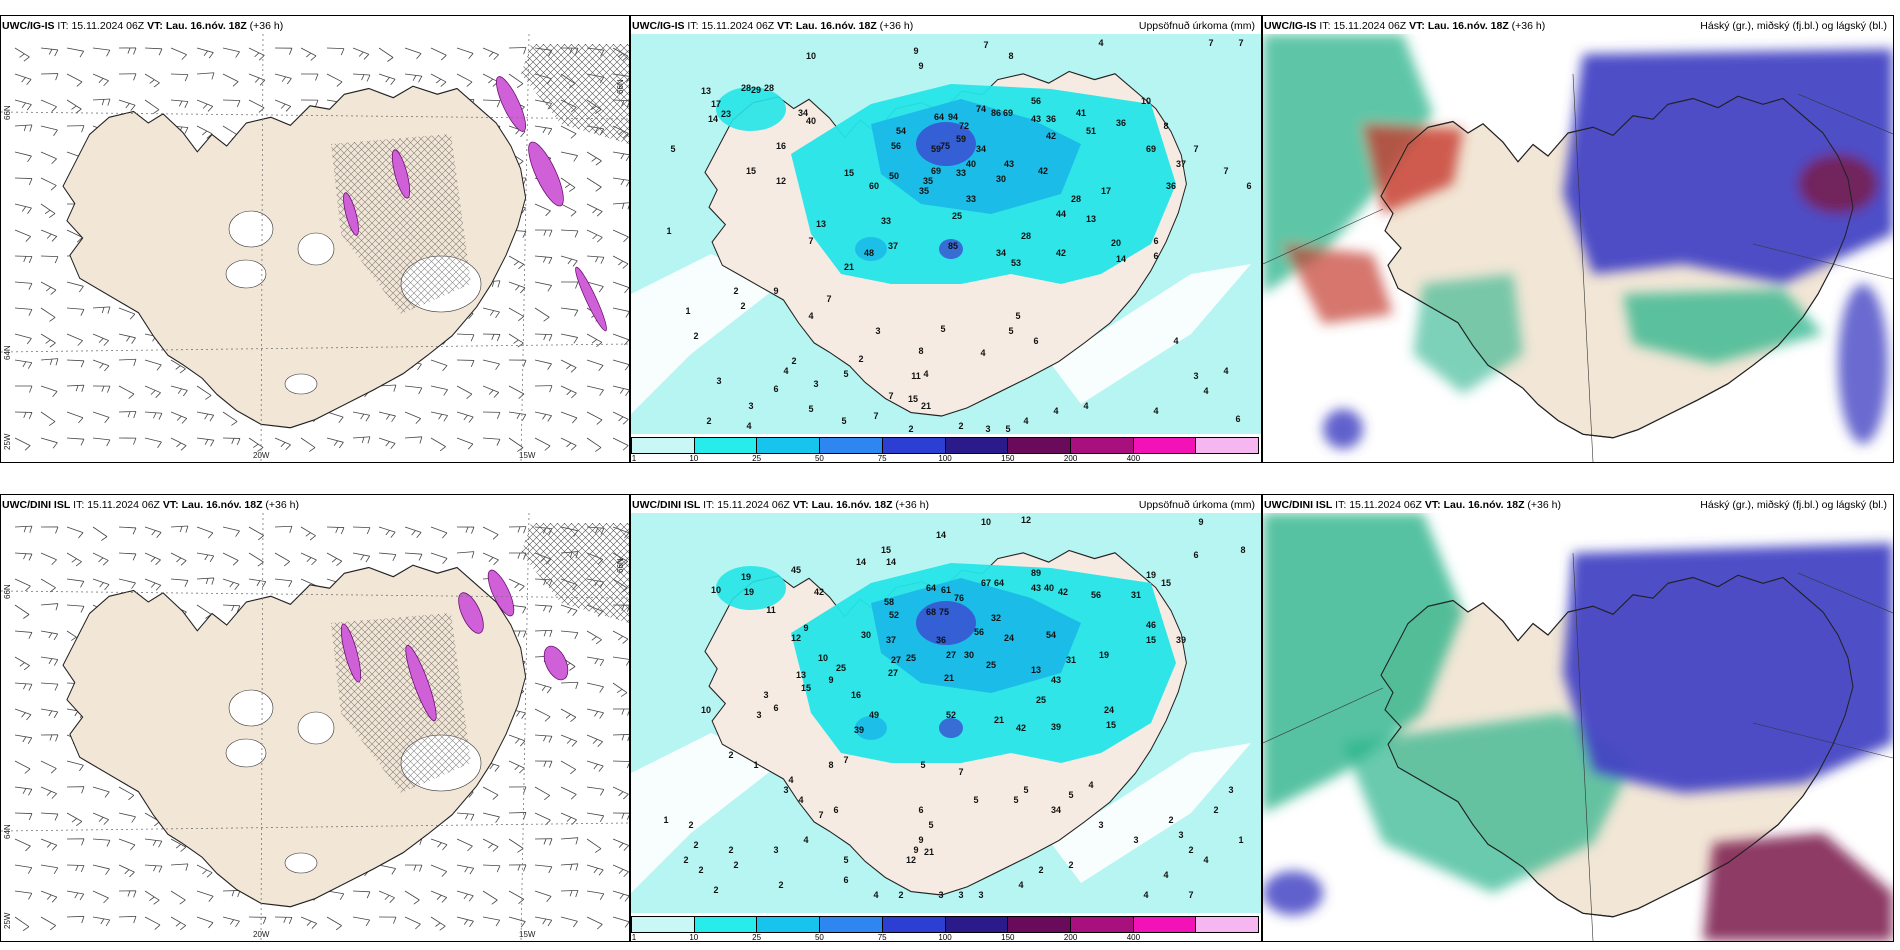 Image resolution: width=1900 pixels, height=950 pixels. What do you see at coordinates (1016, 263) in the screenshot?
I see `precip-value: 53` at bounding box center [1016, 263].